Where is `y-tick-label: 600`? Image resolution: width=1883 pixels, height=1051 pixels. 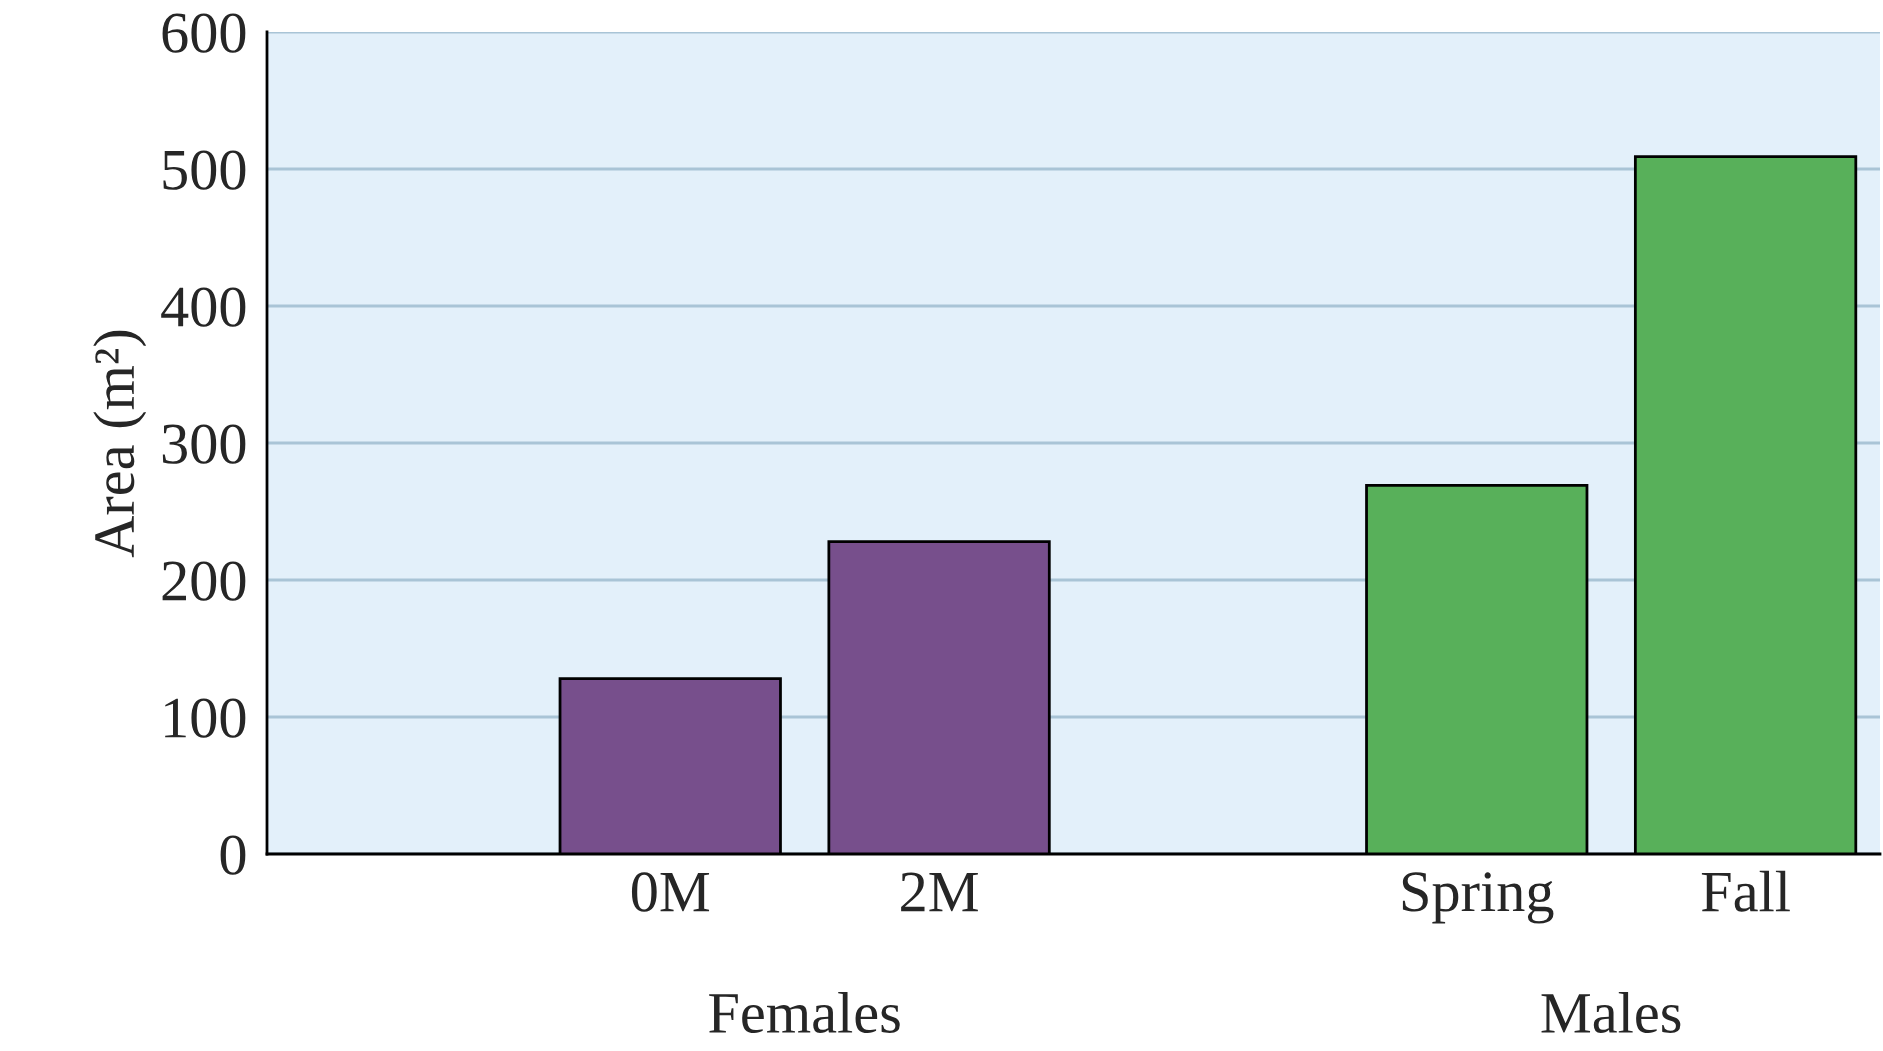
y-tick-label: 600 is located at coordinates (204, 33).